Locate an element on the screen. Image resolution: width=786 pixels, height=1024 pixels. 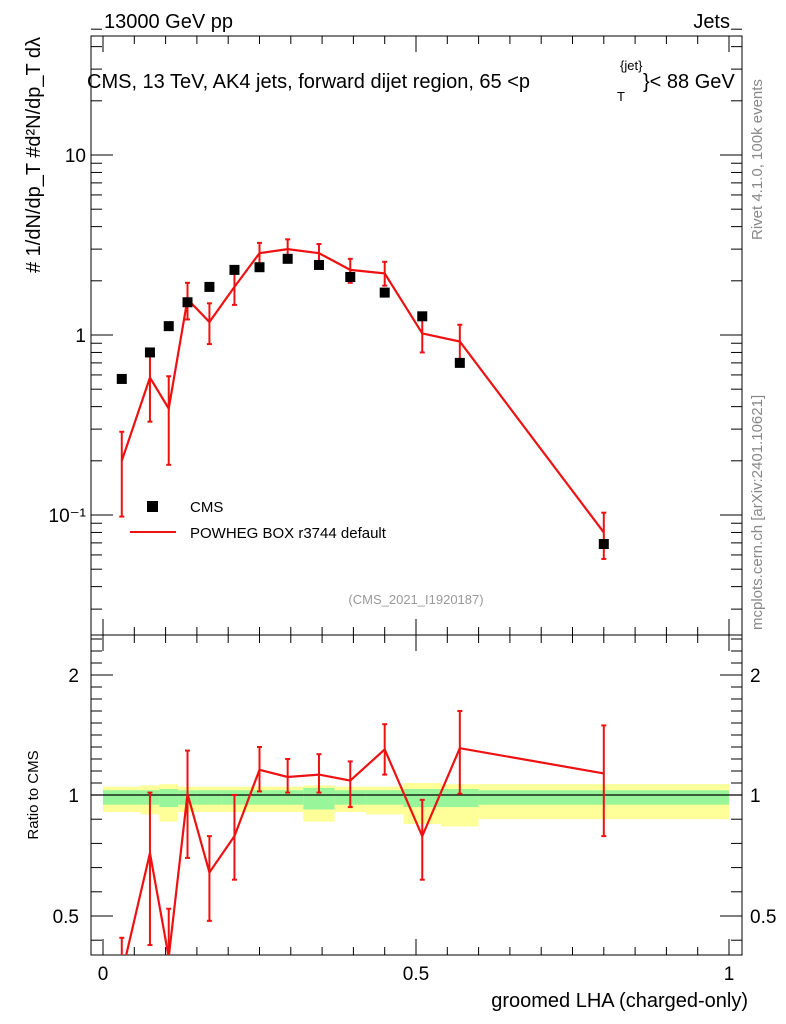
bottom-xtick-label: 0.5 is located at coordinates (416, 974).